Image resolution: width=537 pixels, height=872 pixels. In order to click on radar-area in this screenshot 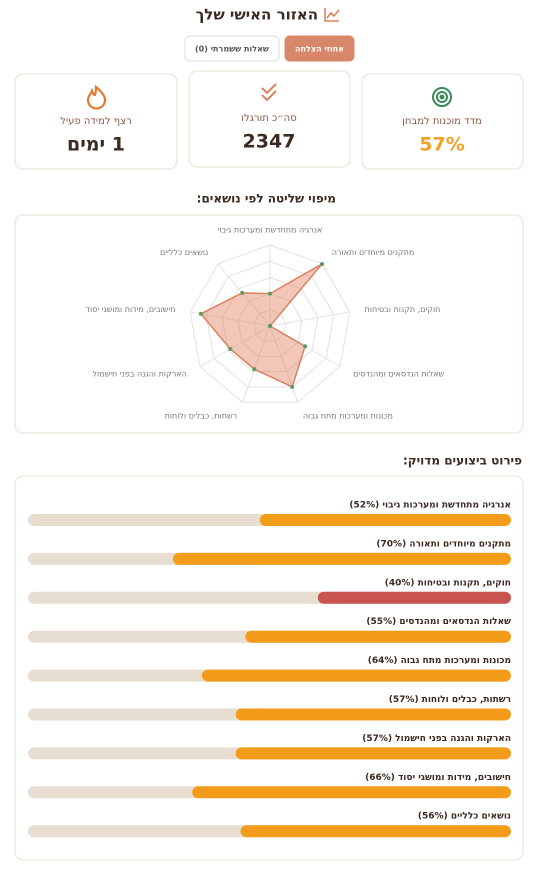, I will do `click(261, 325)`.